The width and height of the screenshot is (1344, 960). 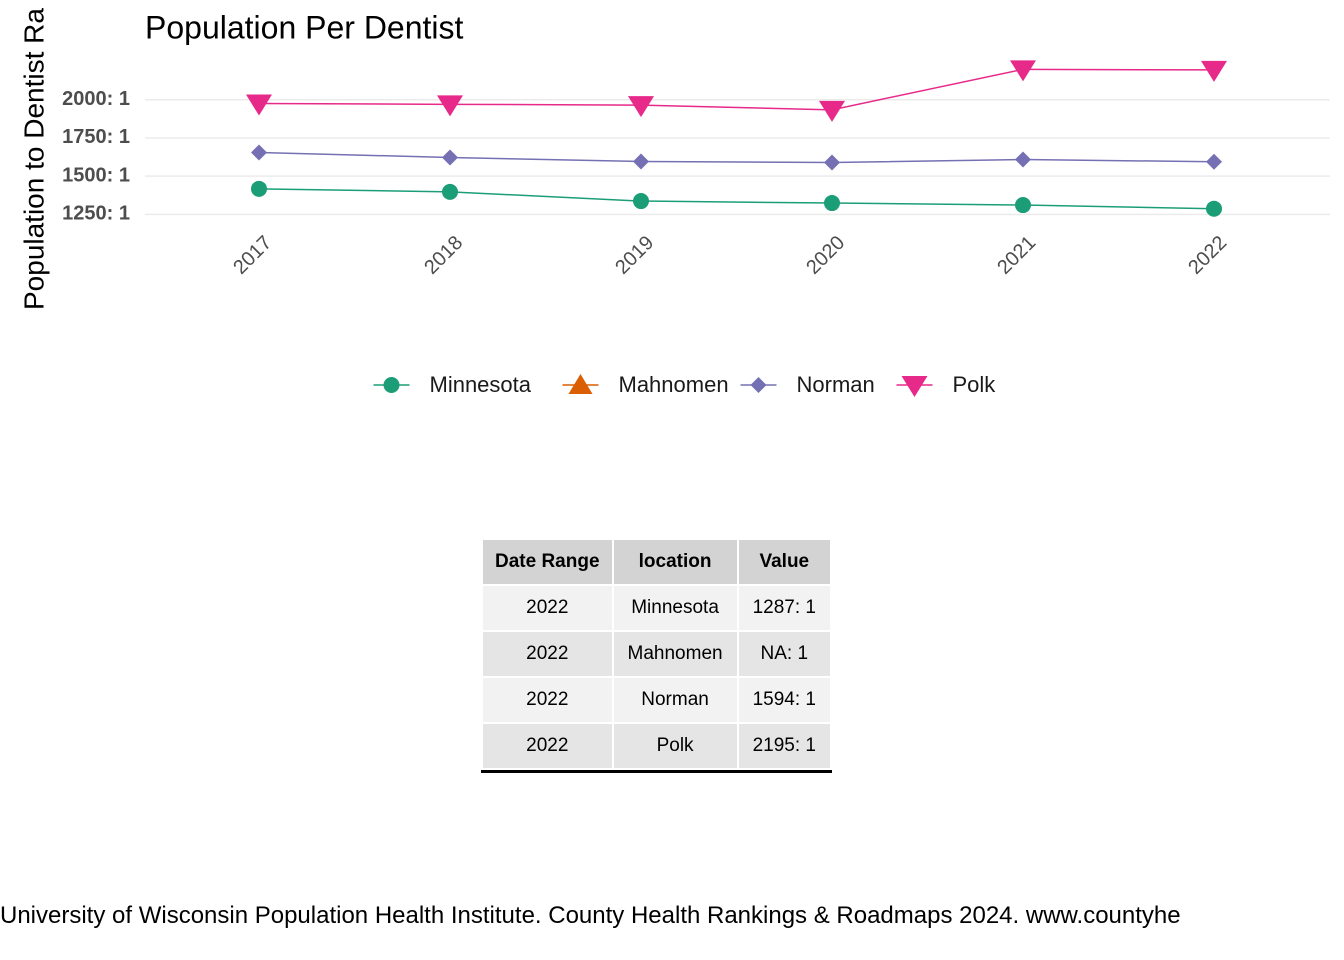 I want to click on table-cell: 1594: 1, so click(x=784, y=700).